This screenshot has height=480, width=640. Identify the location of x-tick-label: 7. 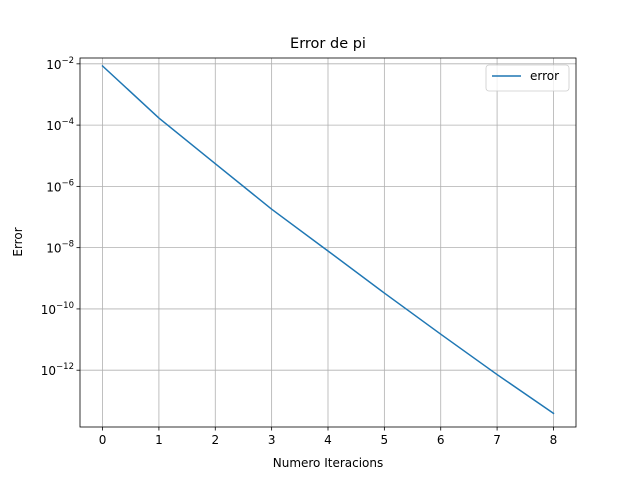
(497, 440).